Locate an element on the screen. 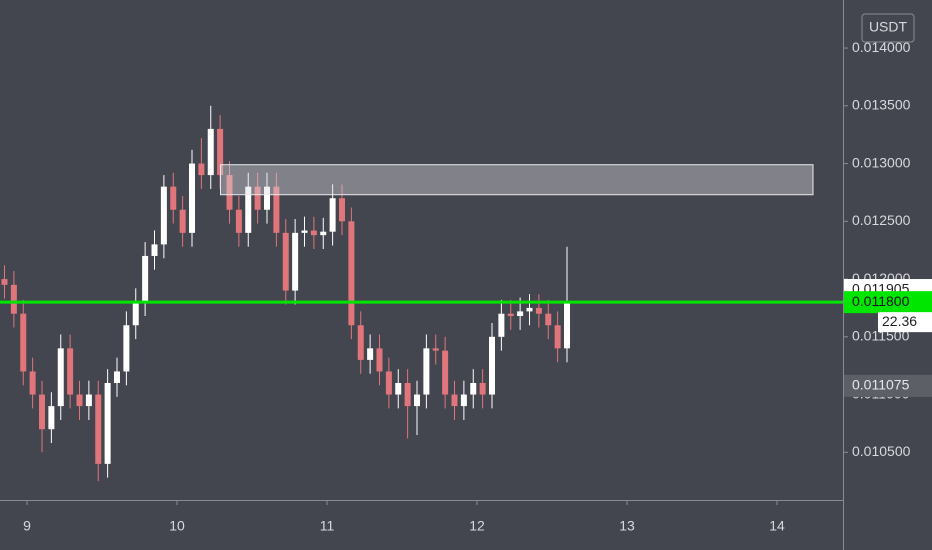  hline-label: 0.011800 is located at coordinates (881, 301).